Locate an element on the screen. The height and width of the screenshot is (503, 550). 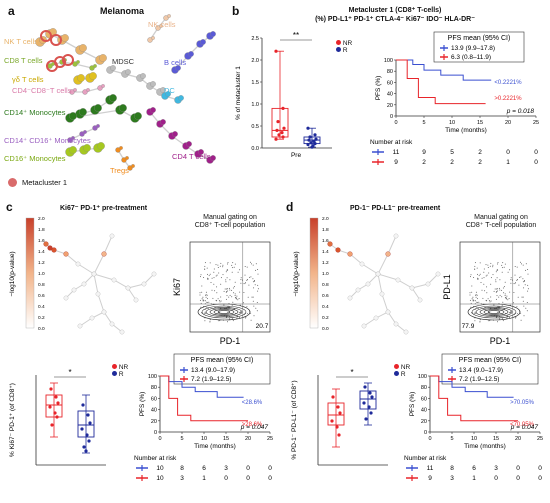
panel-c-legend: NR R is located at coordinates (120, 371).